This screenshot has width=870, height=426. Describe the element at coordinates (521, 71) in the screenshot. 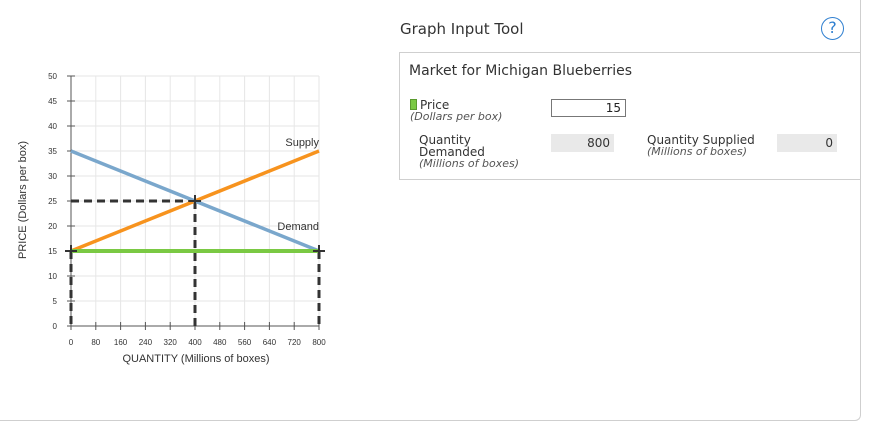

I see `tool-title: Market for Michigan Blueberries` at that location.